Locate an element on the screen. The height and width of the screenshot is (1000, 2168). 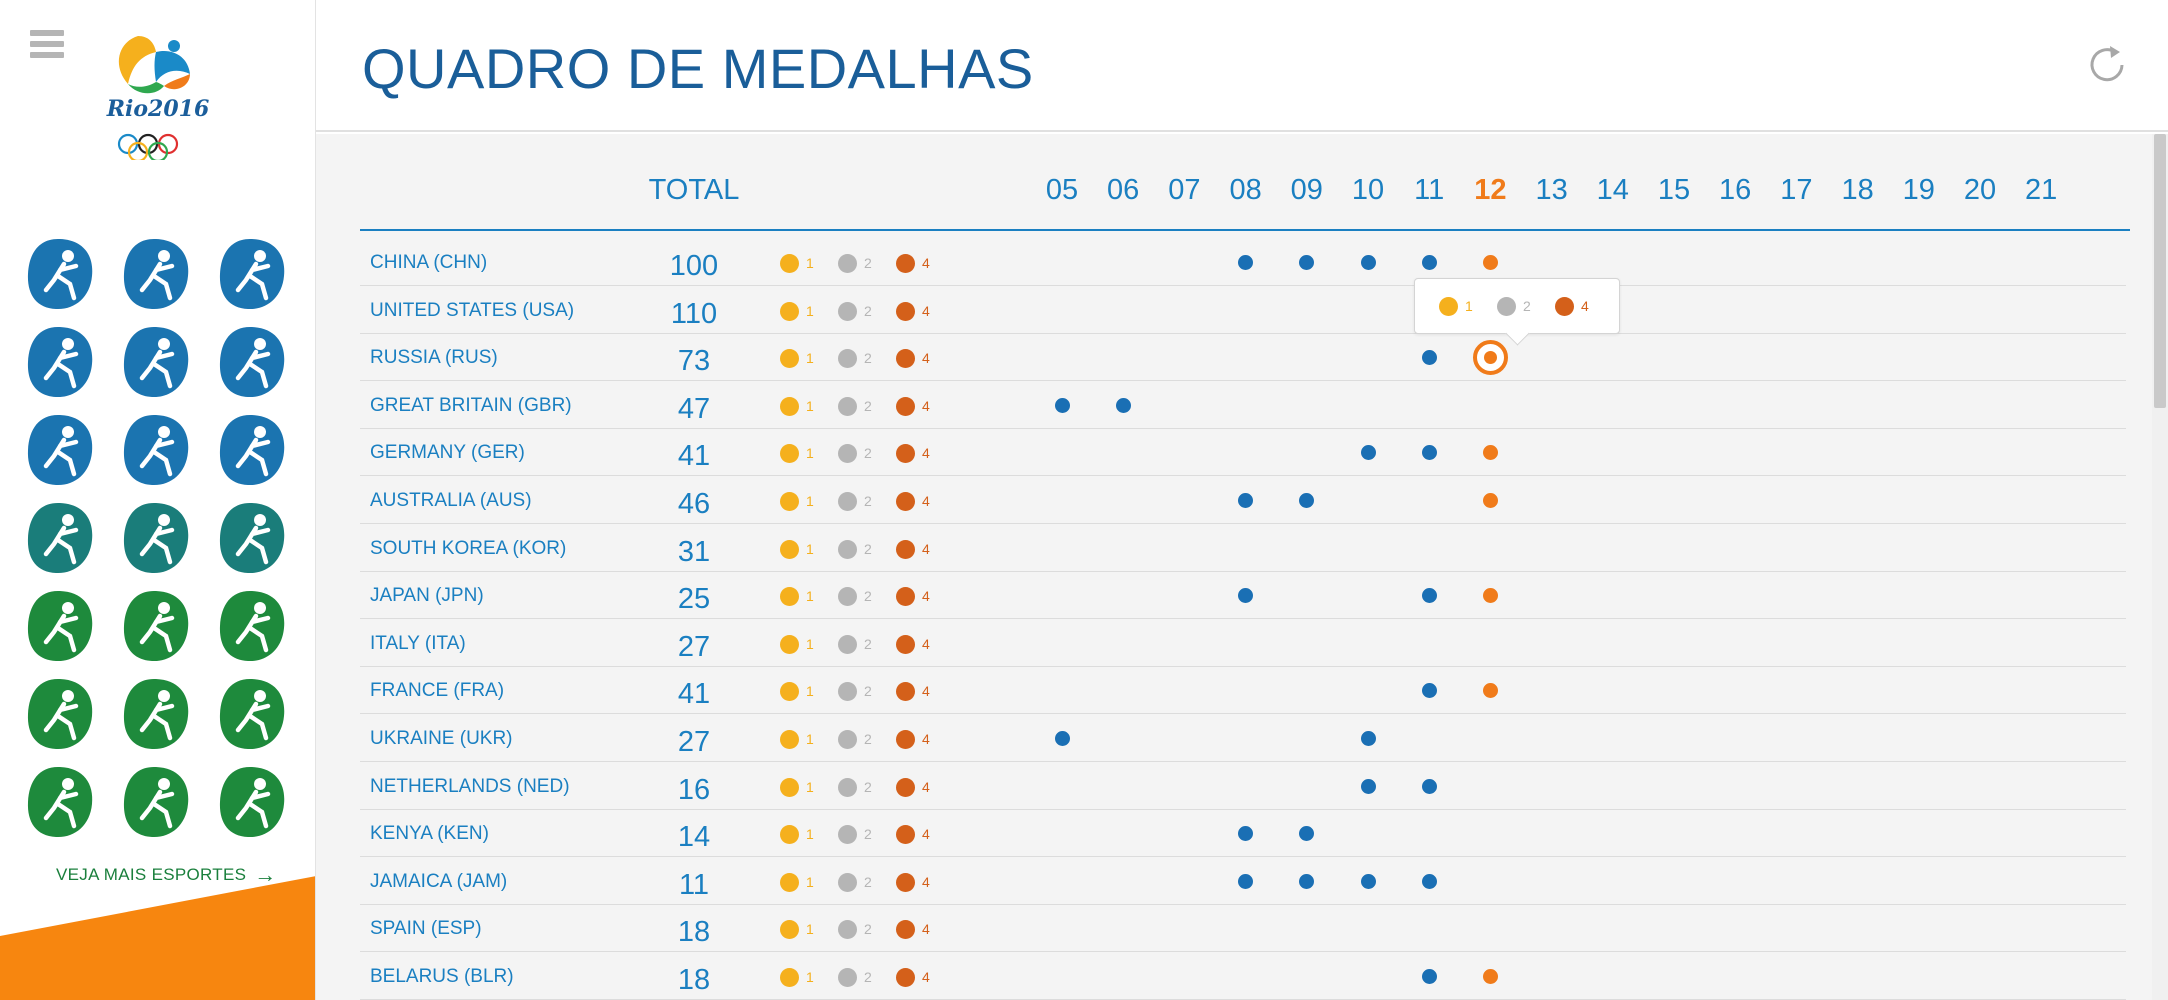
mountain-bike-icon is located at coordinates (156, 362).